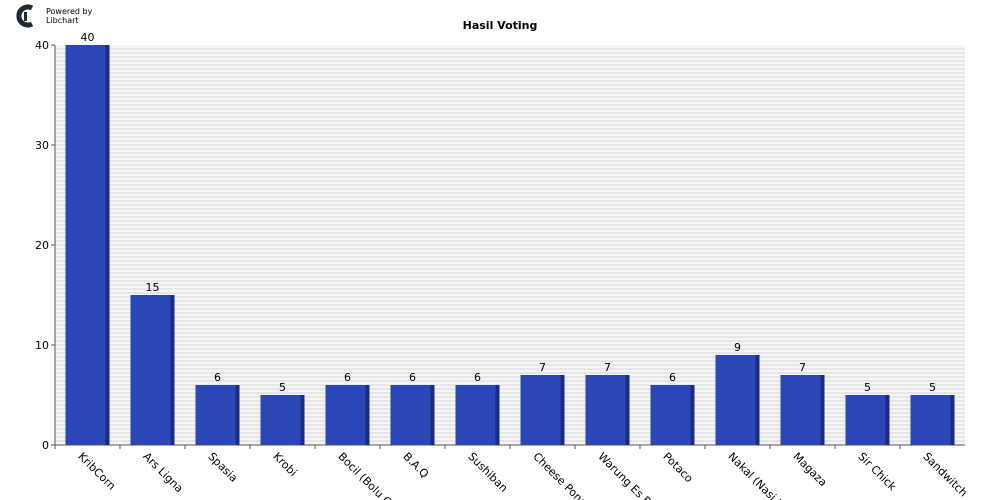  I want to click on x-tick-label: Sandwitch, so click(945, 475).